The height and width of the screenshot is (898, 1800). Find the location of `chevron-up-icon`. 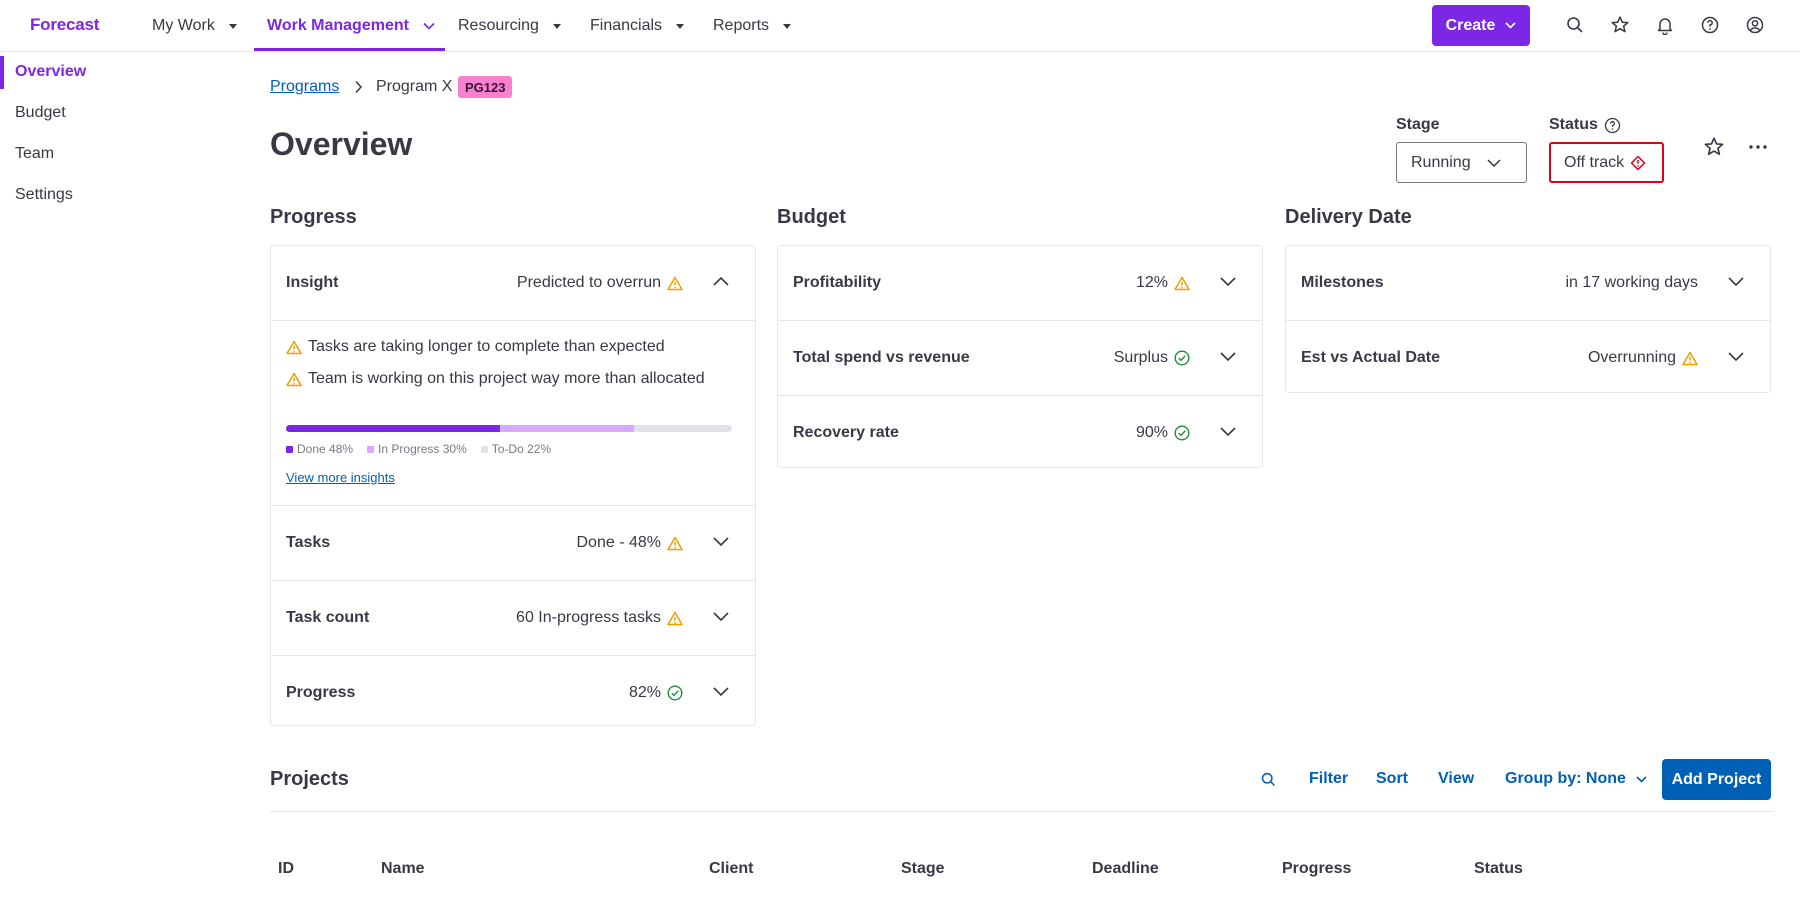

chevron-up-icon is located at coordinates (721, 281).